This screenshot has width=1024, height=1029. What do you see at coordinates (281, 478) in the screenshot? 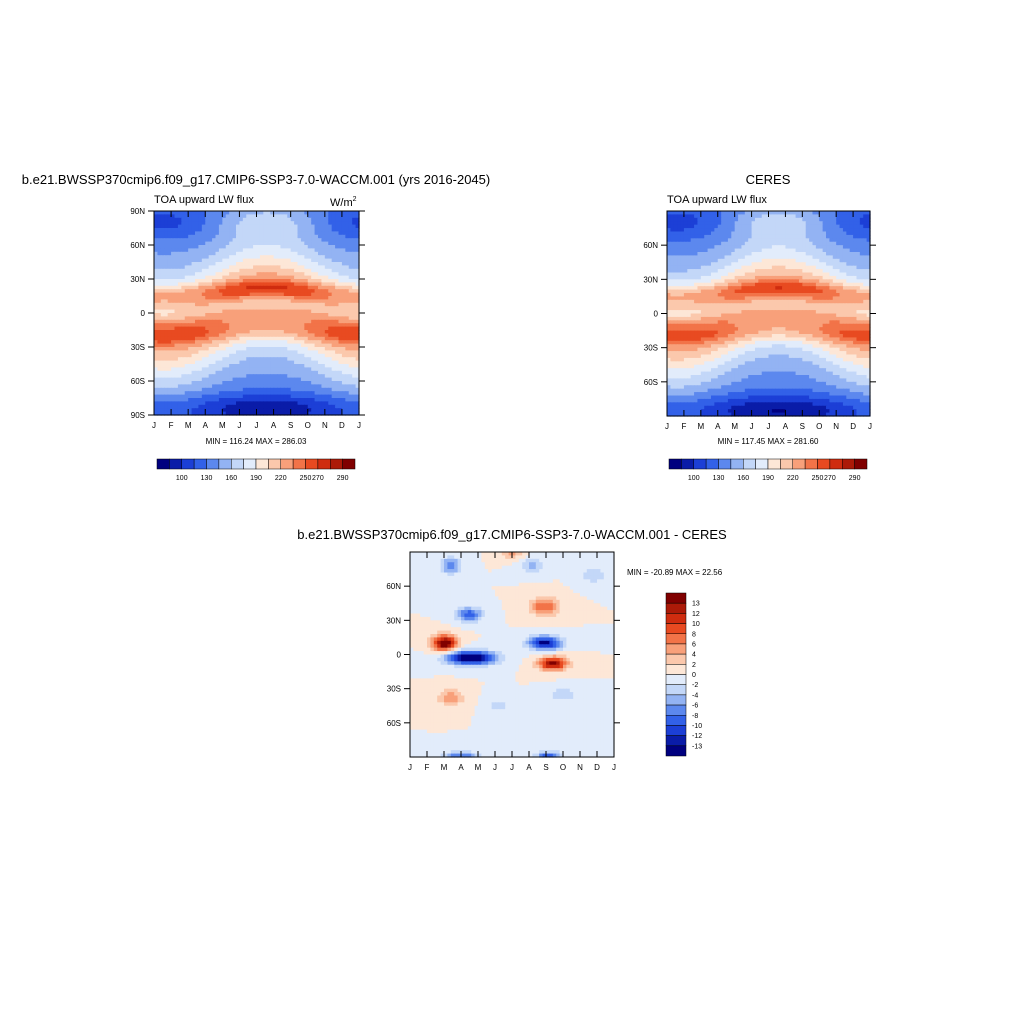
I see `colorbar-label: 220` at bounding box center [281, 478].